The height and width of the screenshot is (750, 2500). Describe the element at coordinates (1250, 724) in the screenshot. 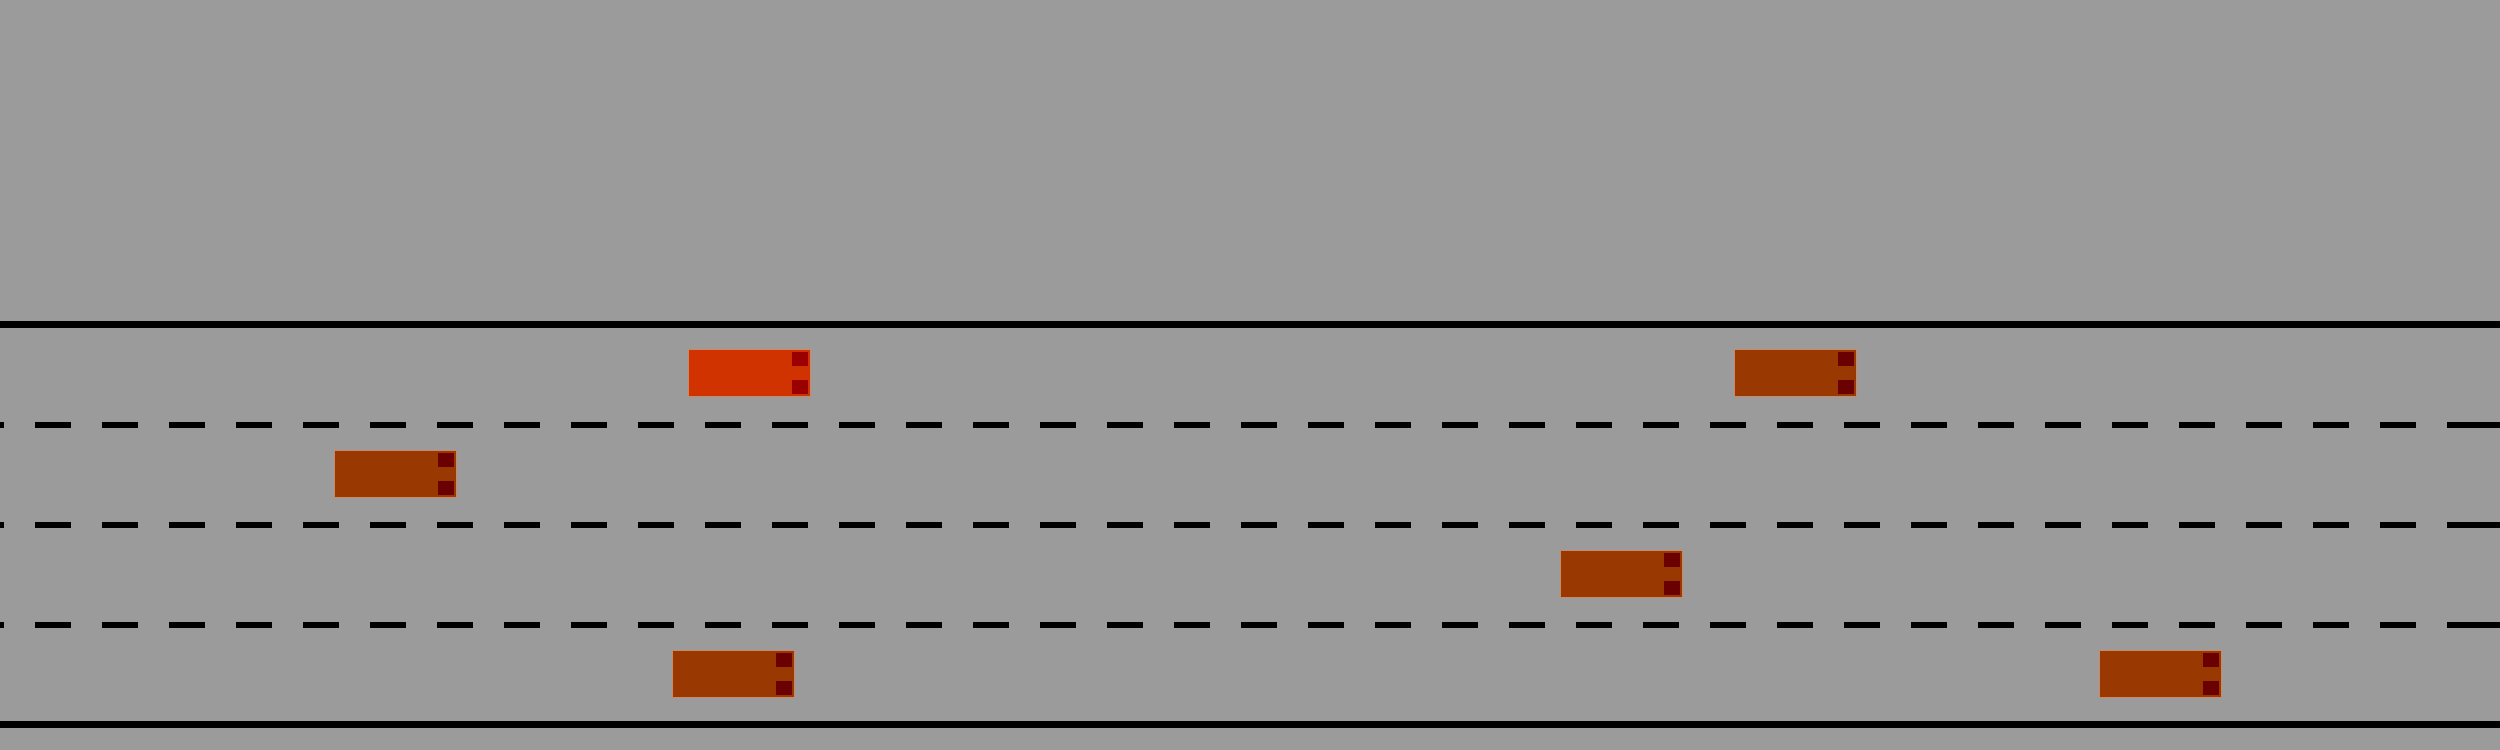

I see `road-bottom-edge` at that location.